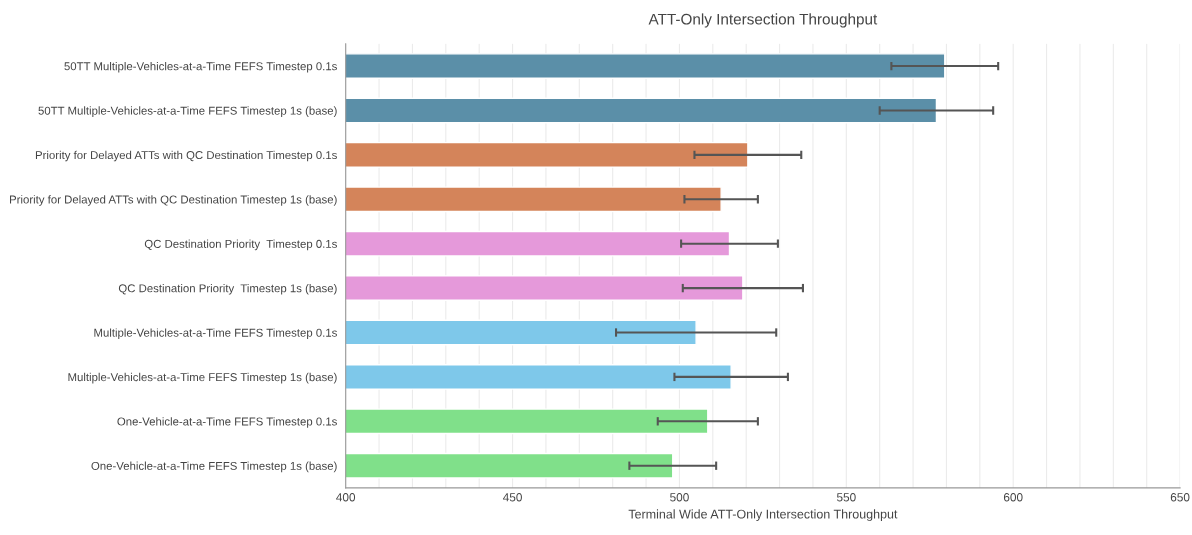 The width and height of the screenshot is (1192, 535). Describe the element at coordinates (846, 497) in the screenshot. I see `x-tick-label: 550` at that location.